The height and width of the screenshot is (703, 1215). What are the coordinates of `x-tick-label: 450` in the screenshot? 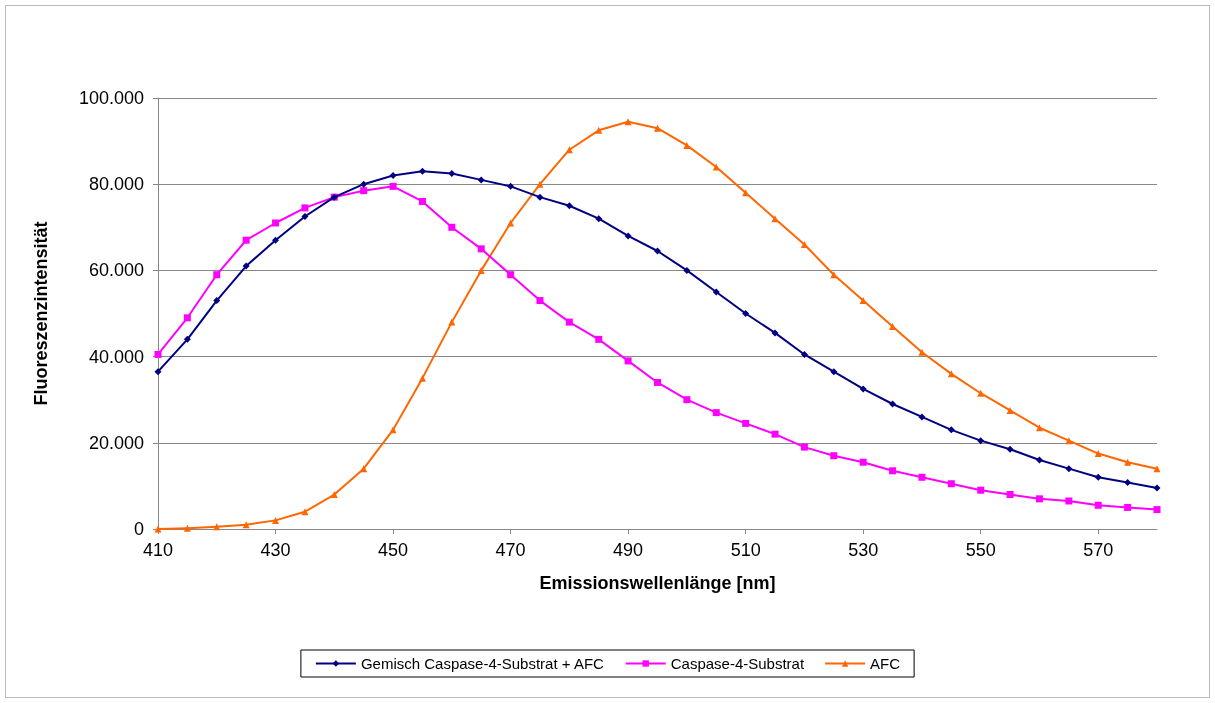 It's located at (393, 550).